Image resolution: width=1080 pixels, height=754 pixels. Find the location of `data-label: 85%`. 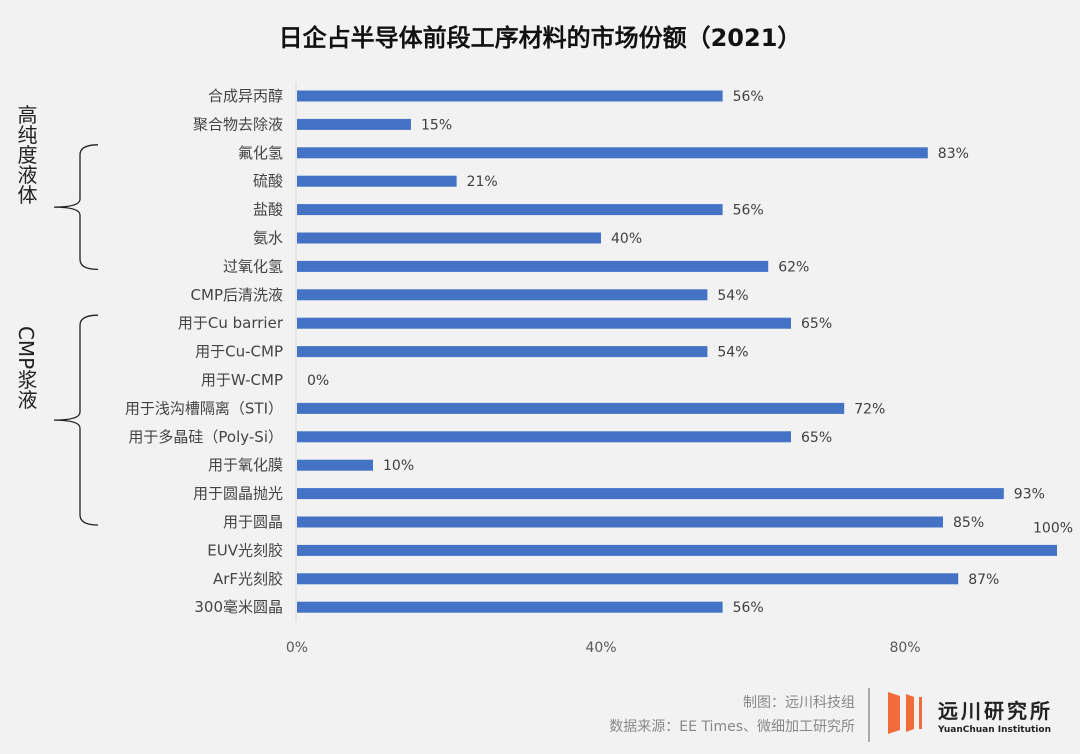

data-label: 85% is located at coordinates (968, 523).